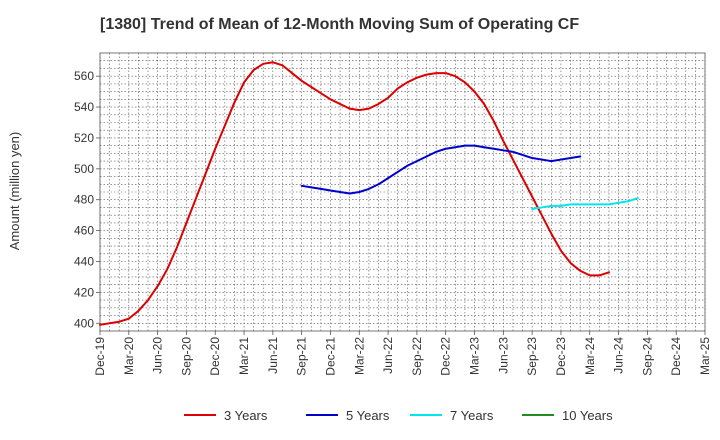  Describe the element at coordinates (587, 415) in the screenshot. I see `legend-label-10-years: 10 Years` at that location.